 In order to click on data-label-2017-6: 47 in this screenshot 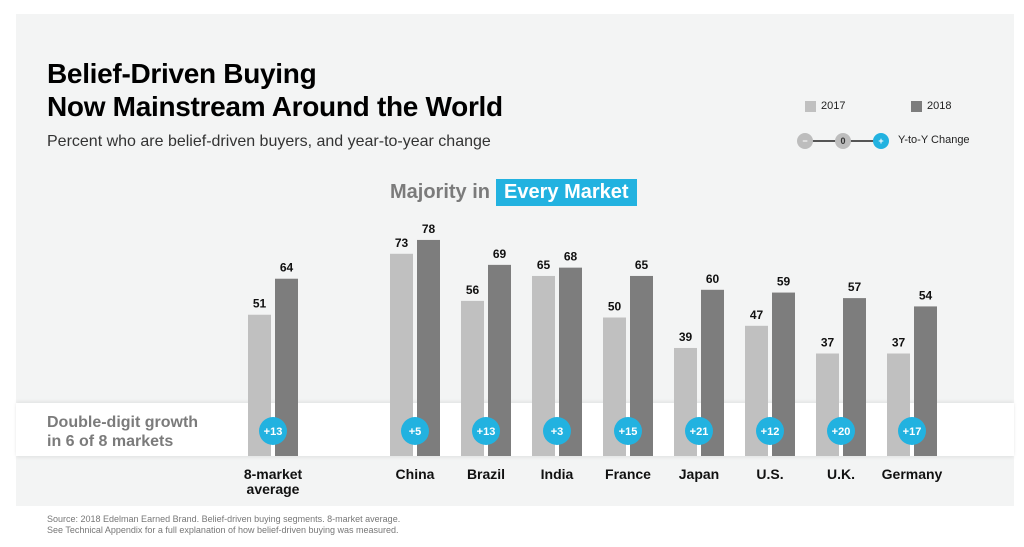, I will do `click(757, 315)`.